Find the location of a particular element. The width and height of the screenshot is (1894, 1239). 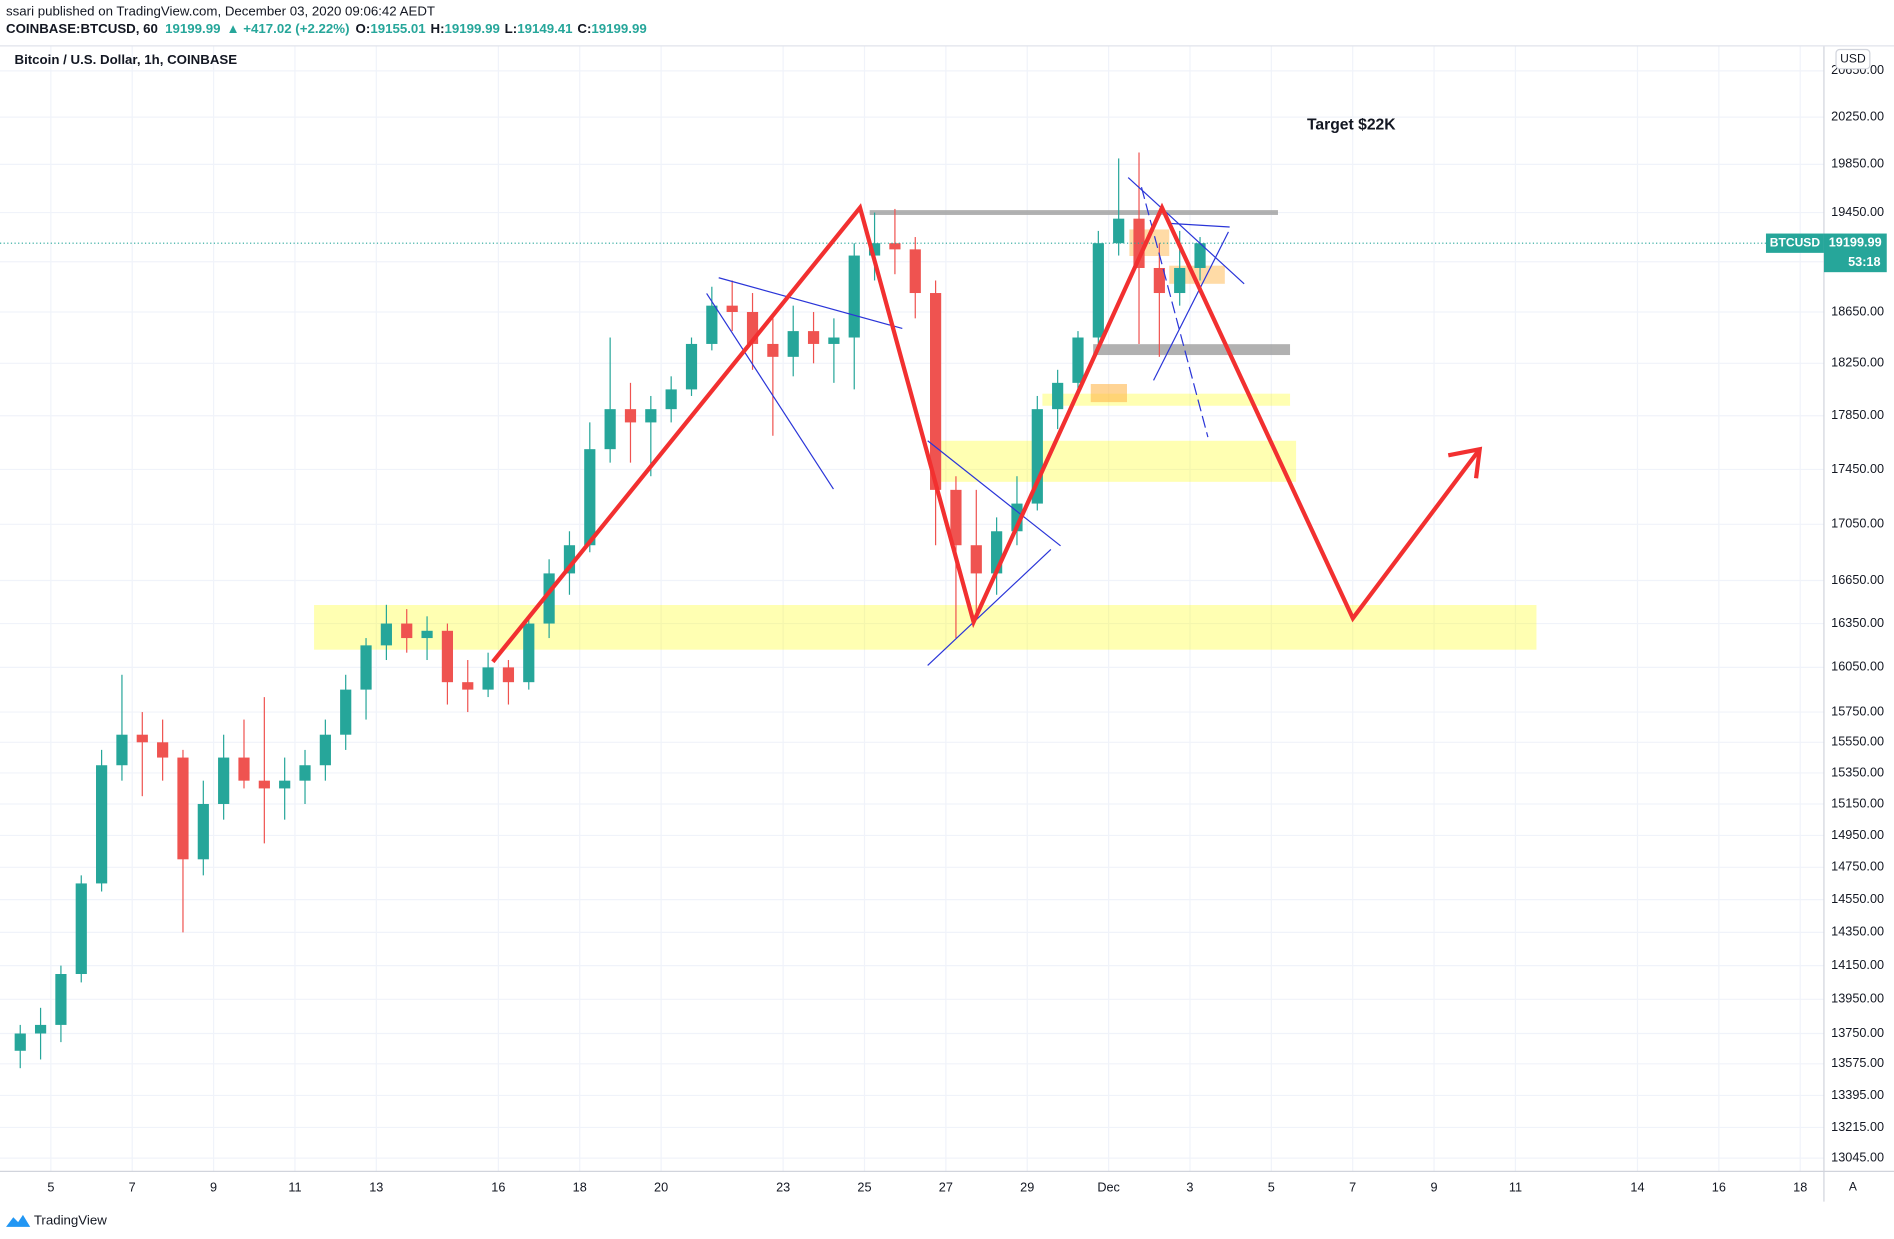

annotation: Target $22K is located at coordinates (1351, 125).